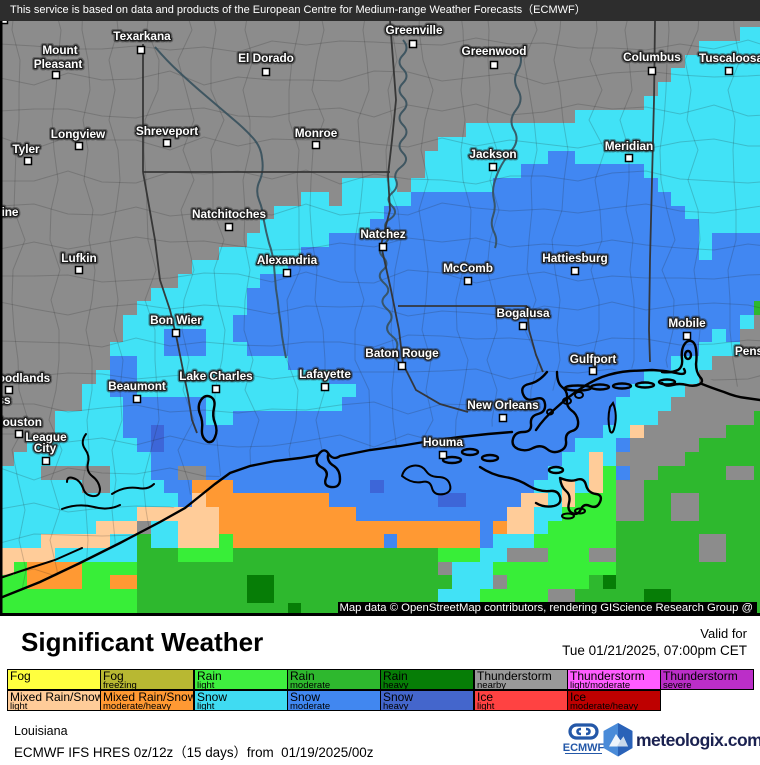 This screenshot has height=765, width=760. Describe the element at coordinates (216, 376) in the screenshot. I see `svg-text: Lake Charles` at that location.